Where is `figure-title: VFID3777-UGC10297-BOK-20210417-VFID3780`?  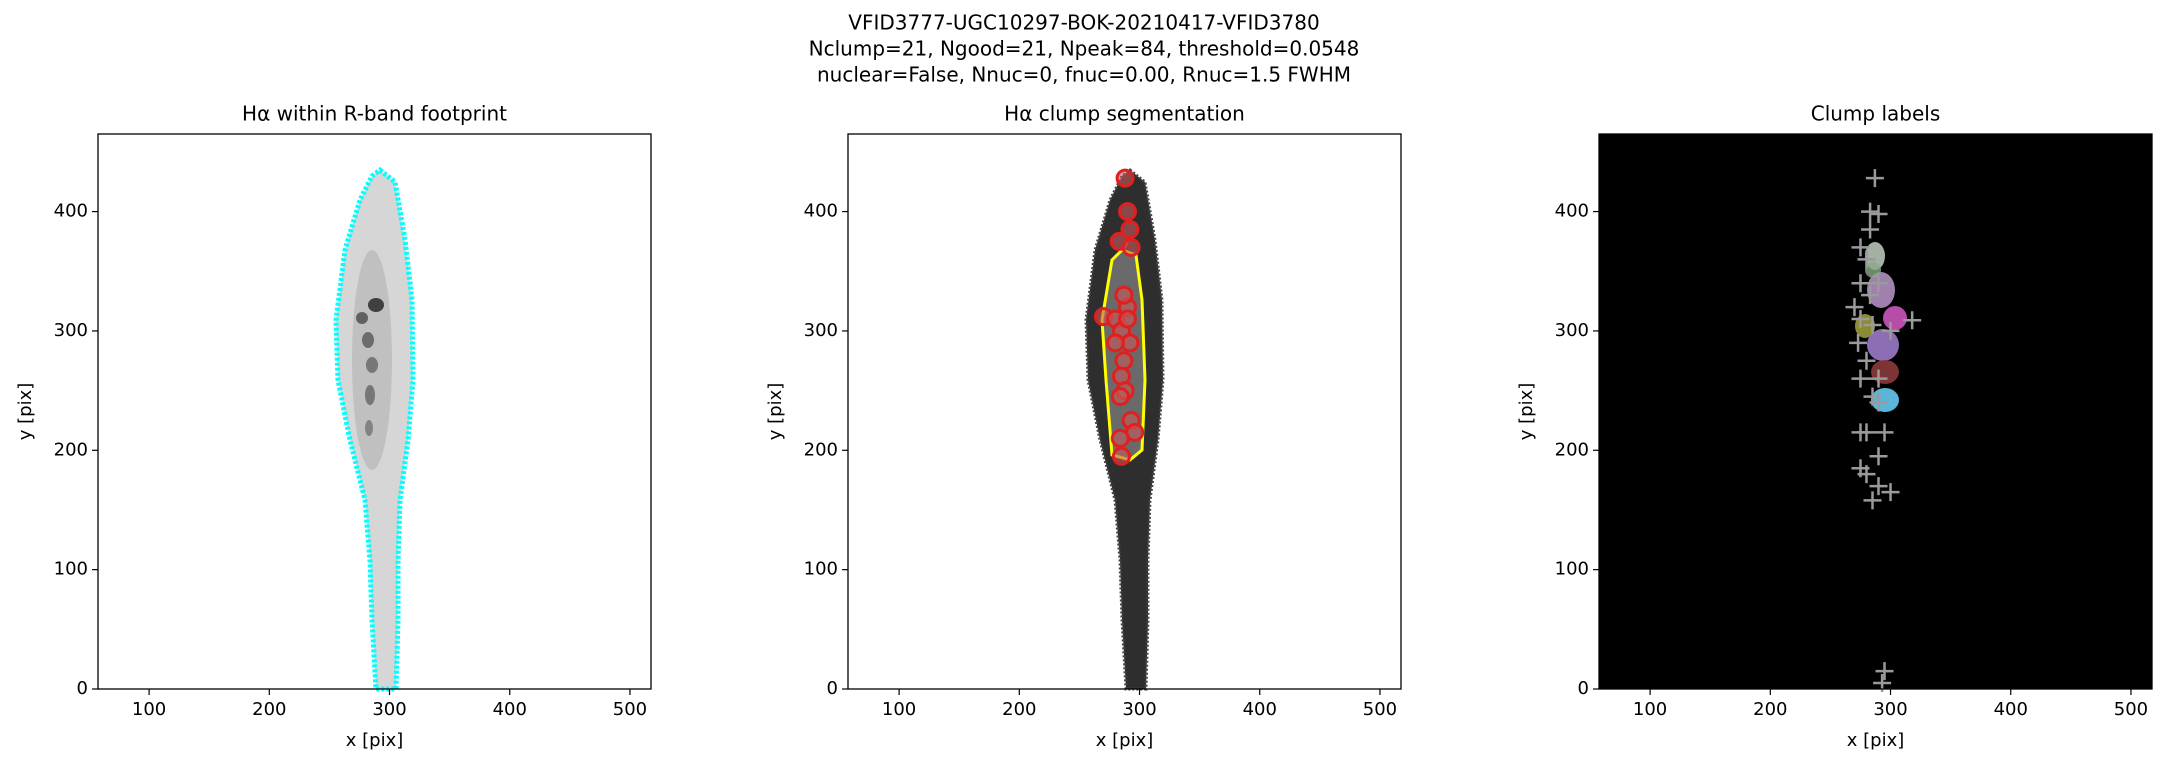
figure-title: VFID3777-UGC10297-BOK-20210417-VFID3780 is located at coordinates (1083, 23).